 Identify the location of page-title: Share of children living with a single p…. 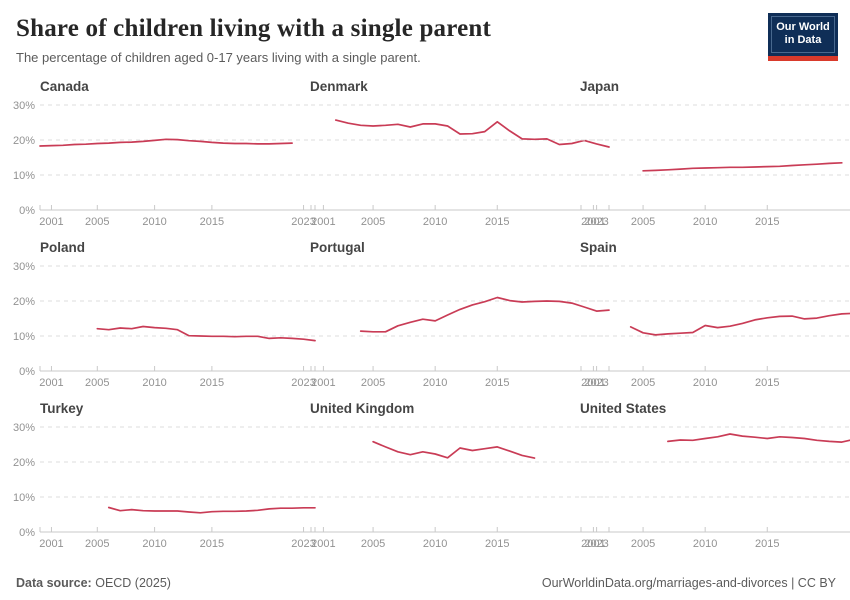
(254, 28).